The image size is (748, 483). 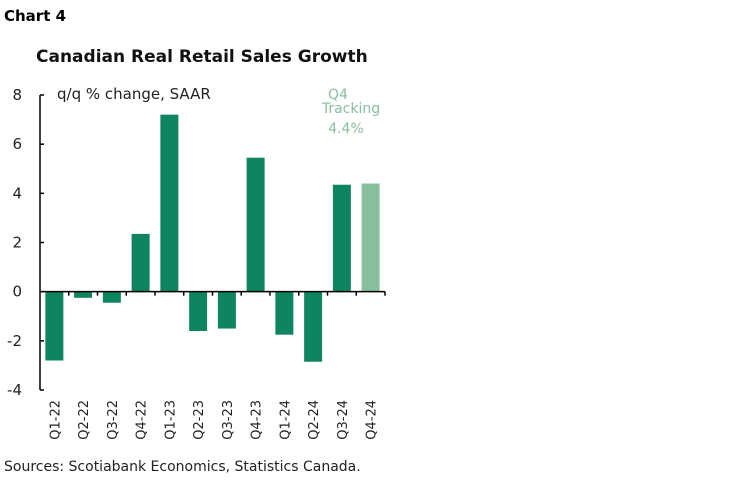 What do you see at coordinates (346, 129) in the screenshot?
I see `annotation-line-3: 4.4%` at bounding box center [346, 129].